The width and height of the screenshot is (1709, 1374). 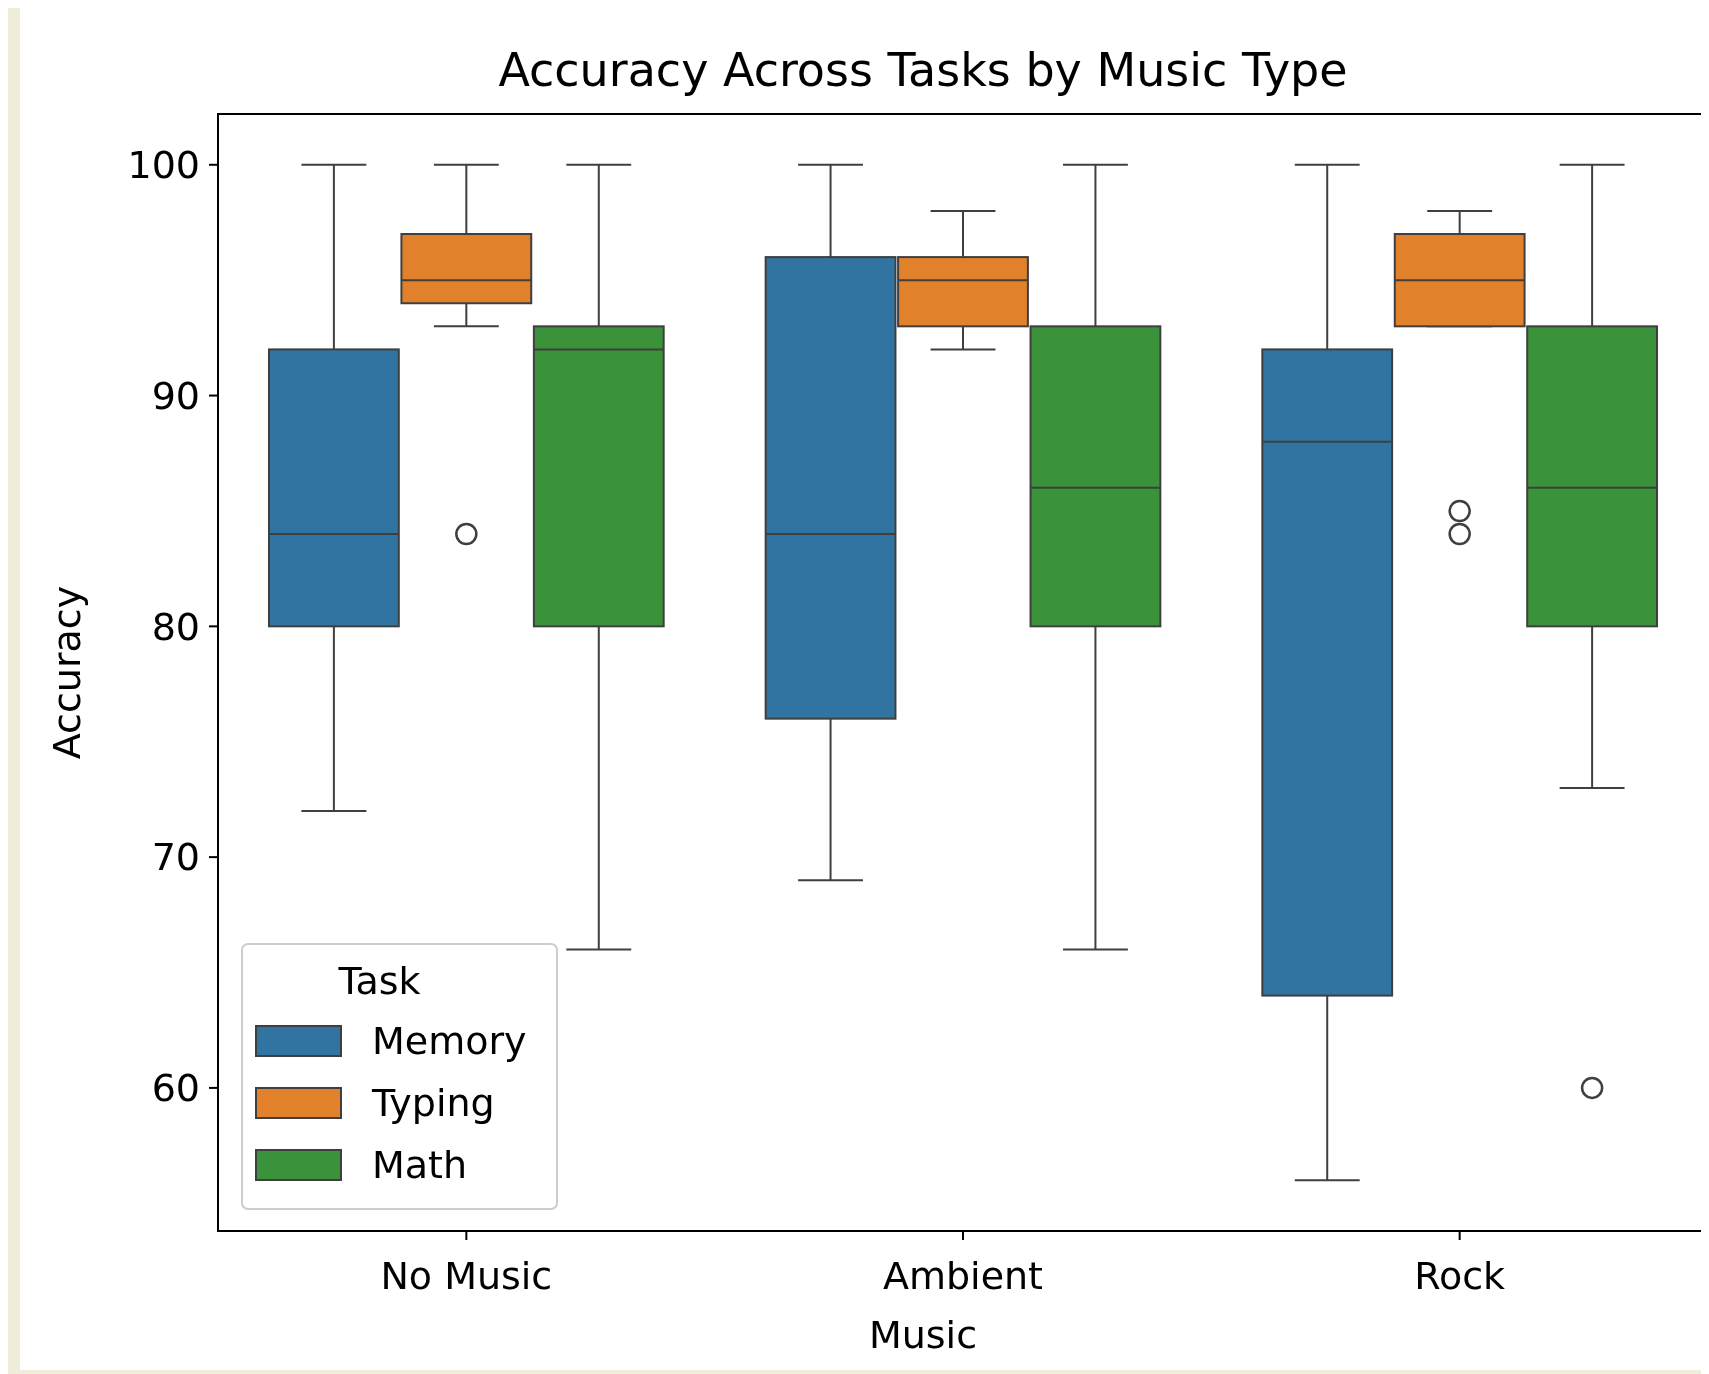 What do you see at coordinates (1460, 1276) in the screenshot?
I see `x-tick-label: Rock` at bounding box center [1460, 1276].